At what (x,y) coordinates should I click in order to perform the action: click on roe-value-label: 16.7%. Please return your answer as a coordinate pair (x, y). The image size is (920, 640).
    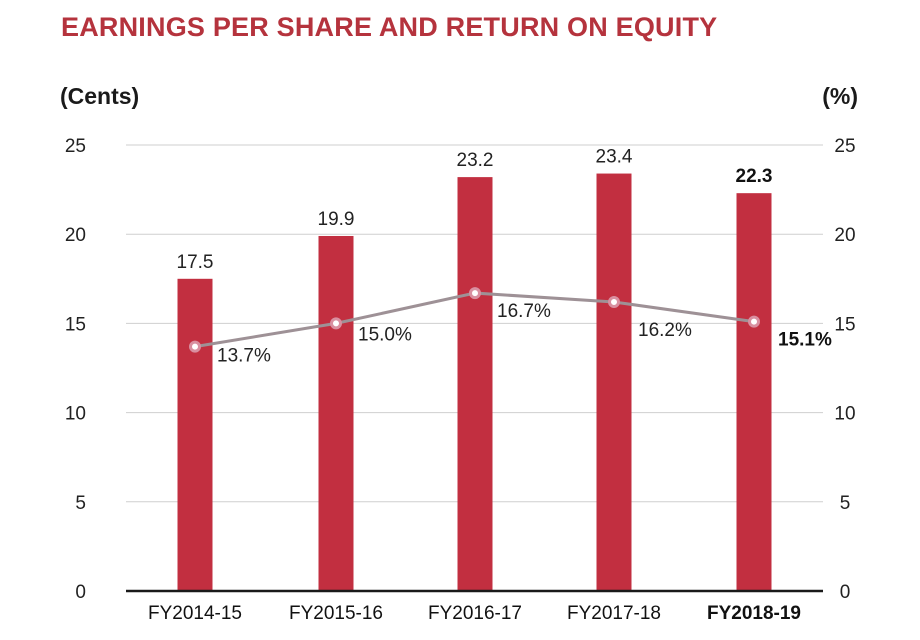
    Looking at the image, I should click on (524, 311).